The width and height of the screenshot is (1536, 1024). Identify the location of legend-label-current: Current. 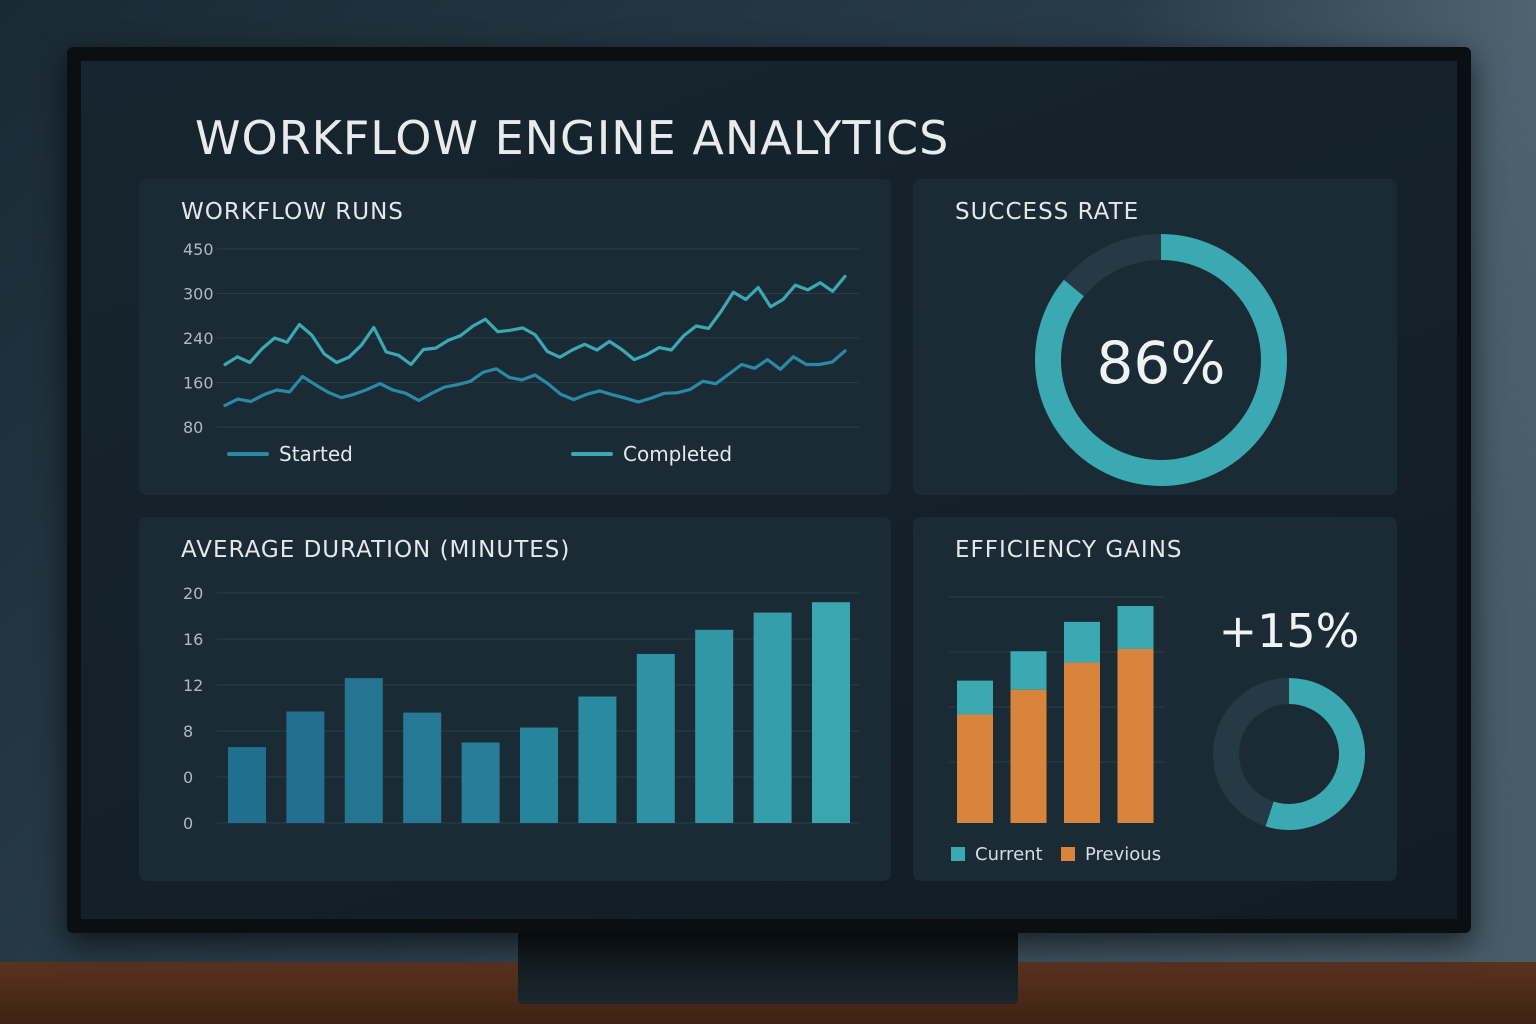
(1009, 854).